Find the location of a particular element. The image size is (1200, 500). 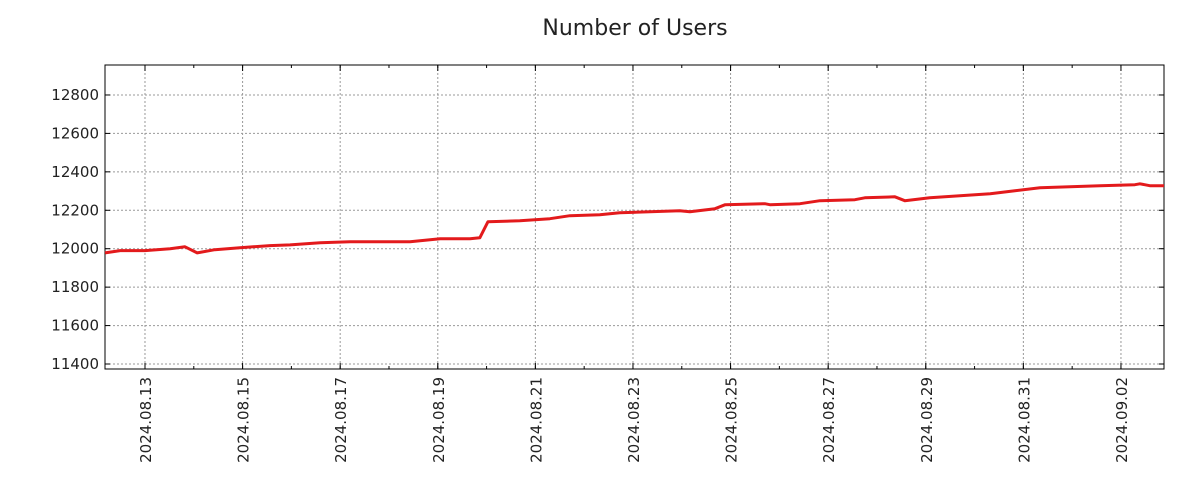

x-tick-label-group: 2024.08.15 is located at coordinates (244, 420).